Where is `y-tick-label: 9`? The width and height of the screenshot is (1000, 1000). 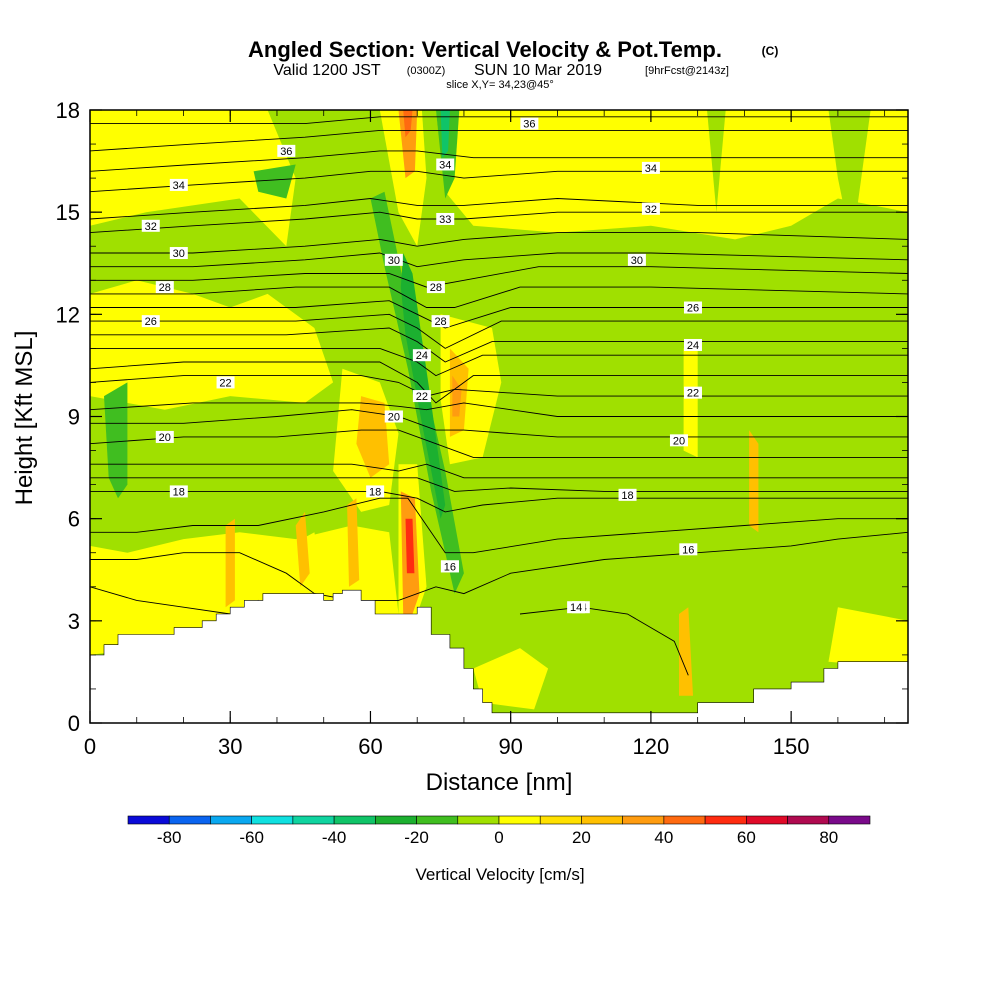
y-tick-label: 9 is located at coordinates (74, 417).